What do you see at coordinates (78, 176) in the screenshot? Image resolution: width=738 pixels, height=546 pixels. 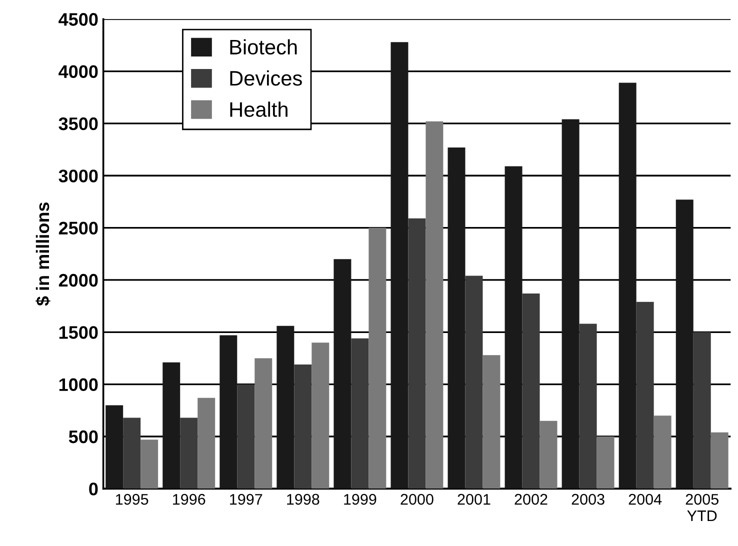 I see `y-tick-label: 3000` at bounding box center [78, 176].